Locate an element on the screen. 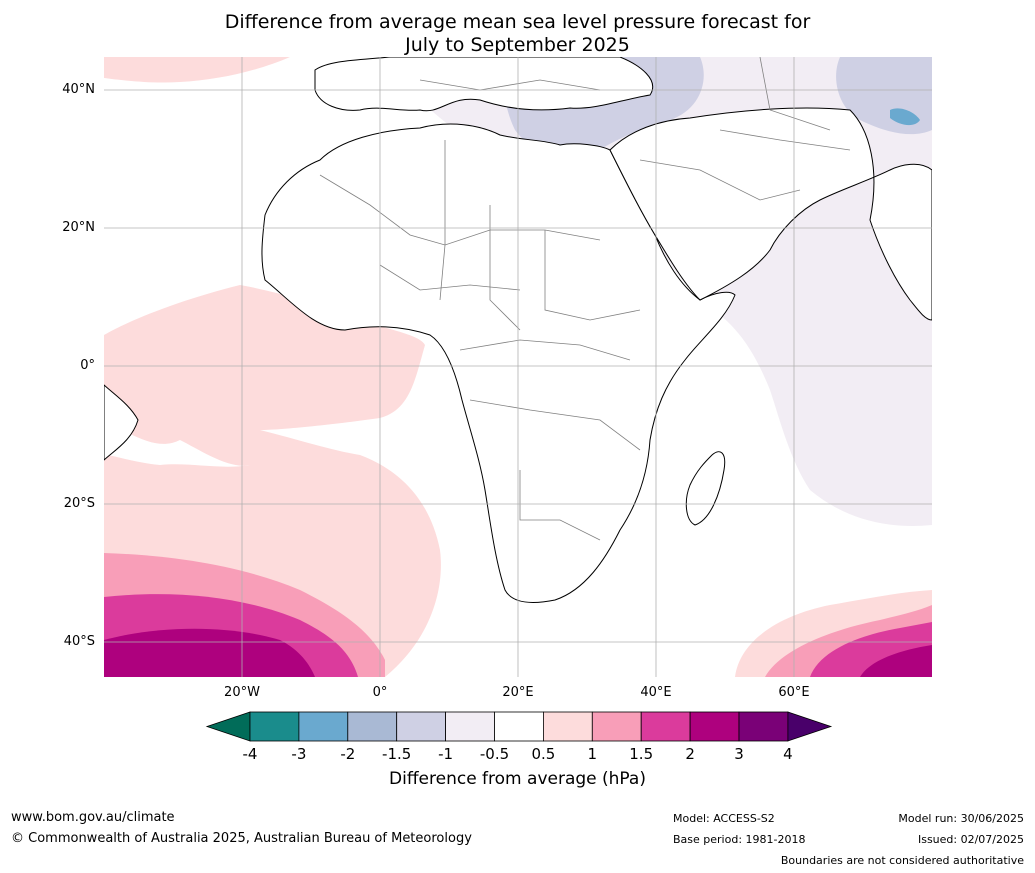 The height and width of the screenshot is (873, 1035). colorbar-over-arrow is located at coordinates (810, 726).